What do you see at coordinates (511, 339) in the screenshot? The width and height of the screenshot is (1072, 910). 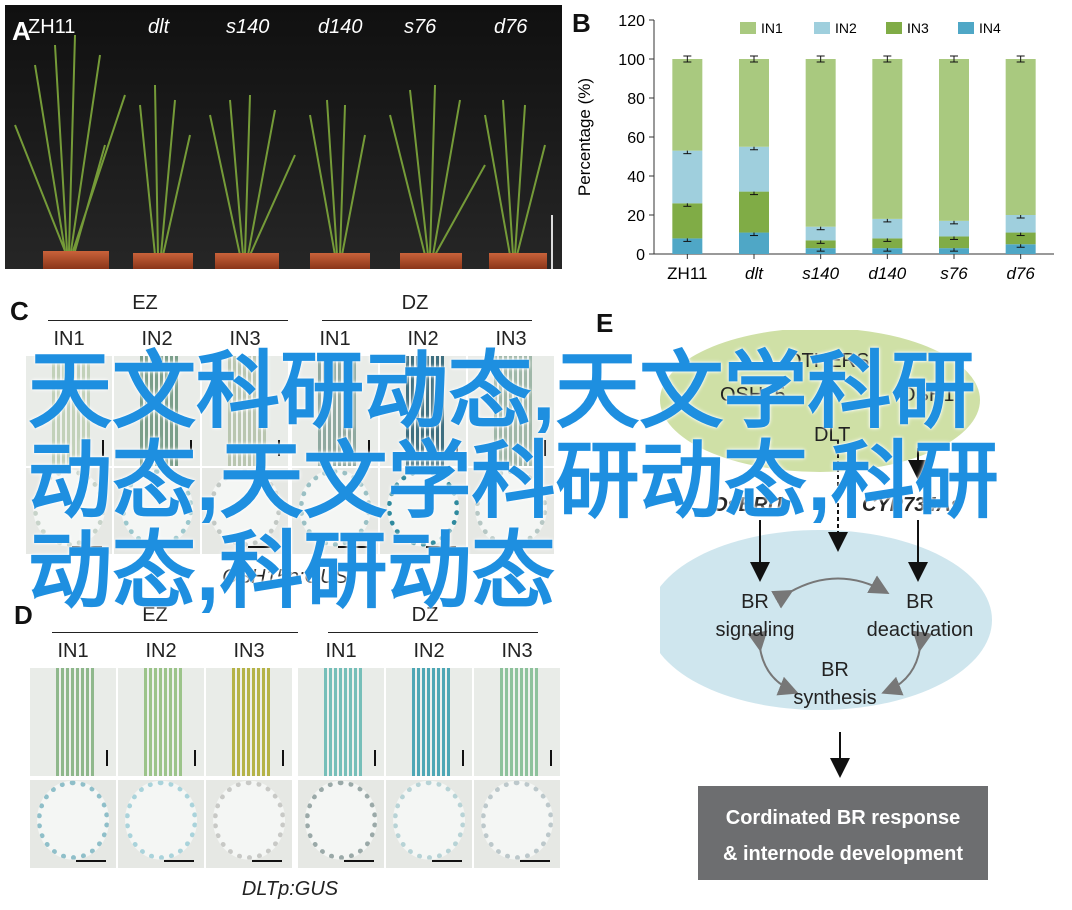 I see `c-column-label-5: IN3` at bounding box center [511, 339].